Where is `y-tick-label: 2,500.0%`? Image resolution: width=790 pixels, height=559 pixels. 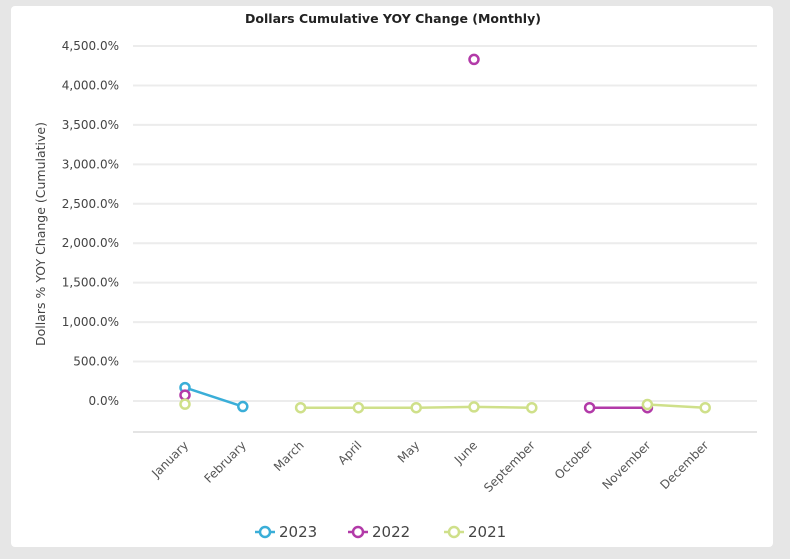
y-tick-label: 2,500.0% is located at coordinates (90, 204).